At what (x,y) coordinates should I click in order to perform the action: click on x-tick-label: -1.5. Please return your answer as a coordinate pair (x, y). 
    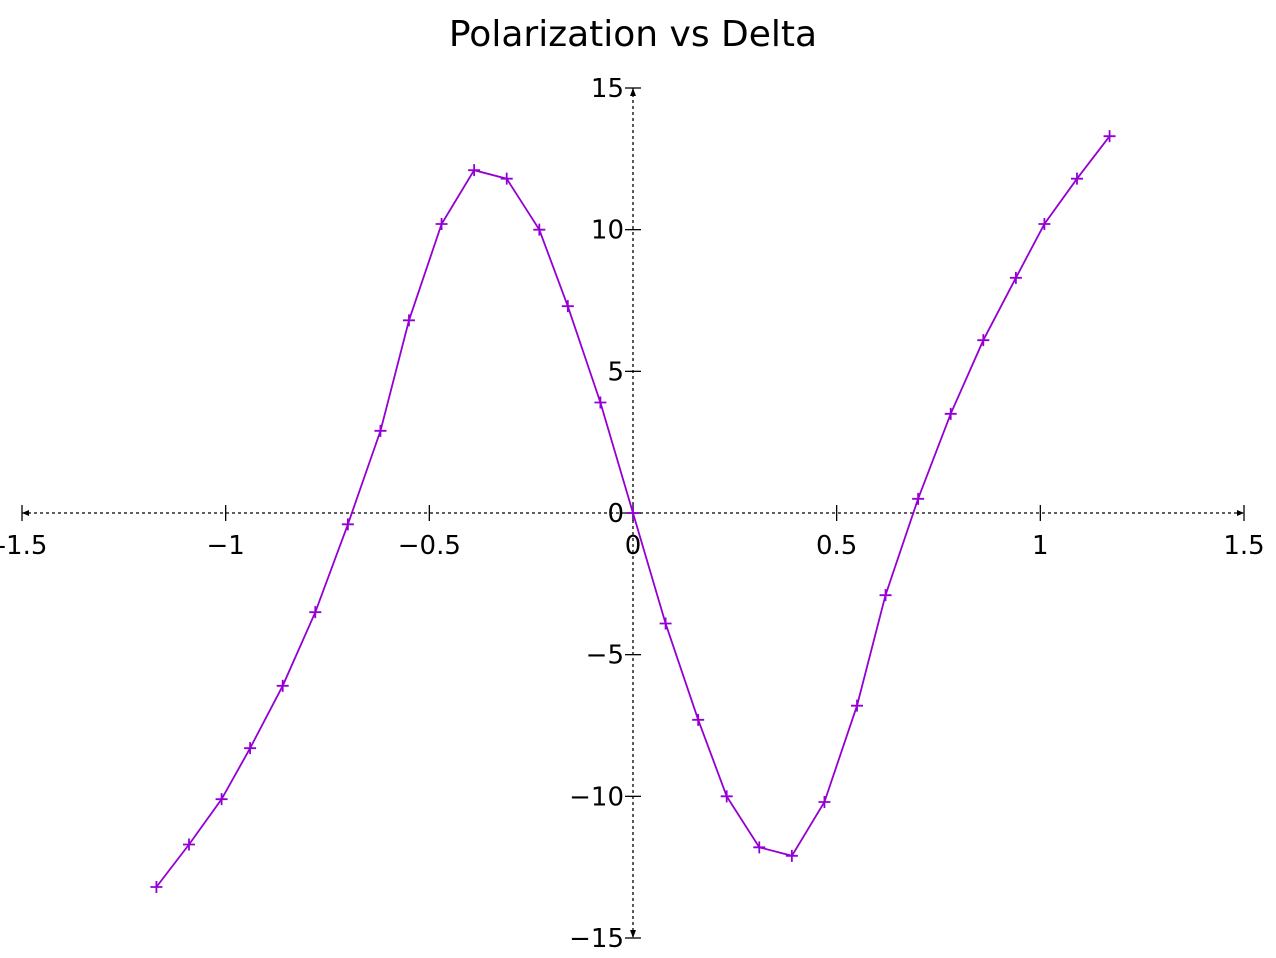
    Looking at the image, I should click on (23, 546).